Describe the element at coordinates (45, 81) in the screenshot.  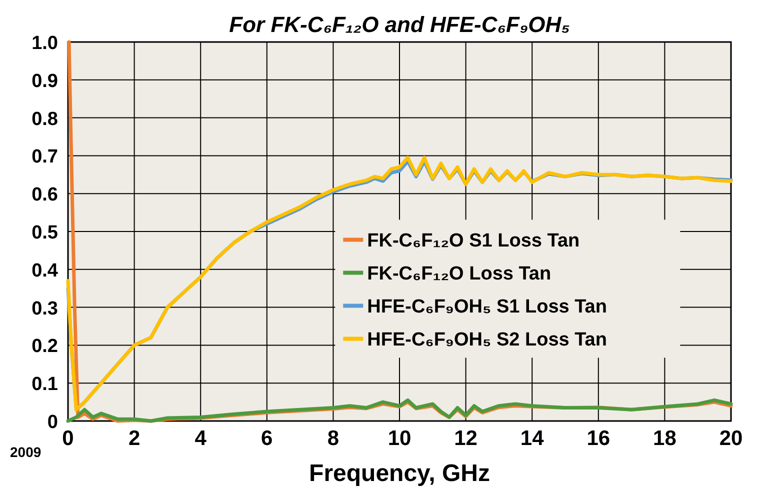
I see `y-tick-label: 0.9` at that location.